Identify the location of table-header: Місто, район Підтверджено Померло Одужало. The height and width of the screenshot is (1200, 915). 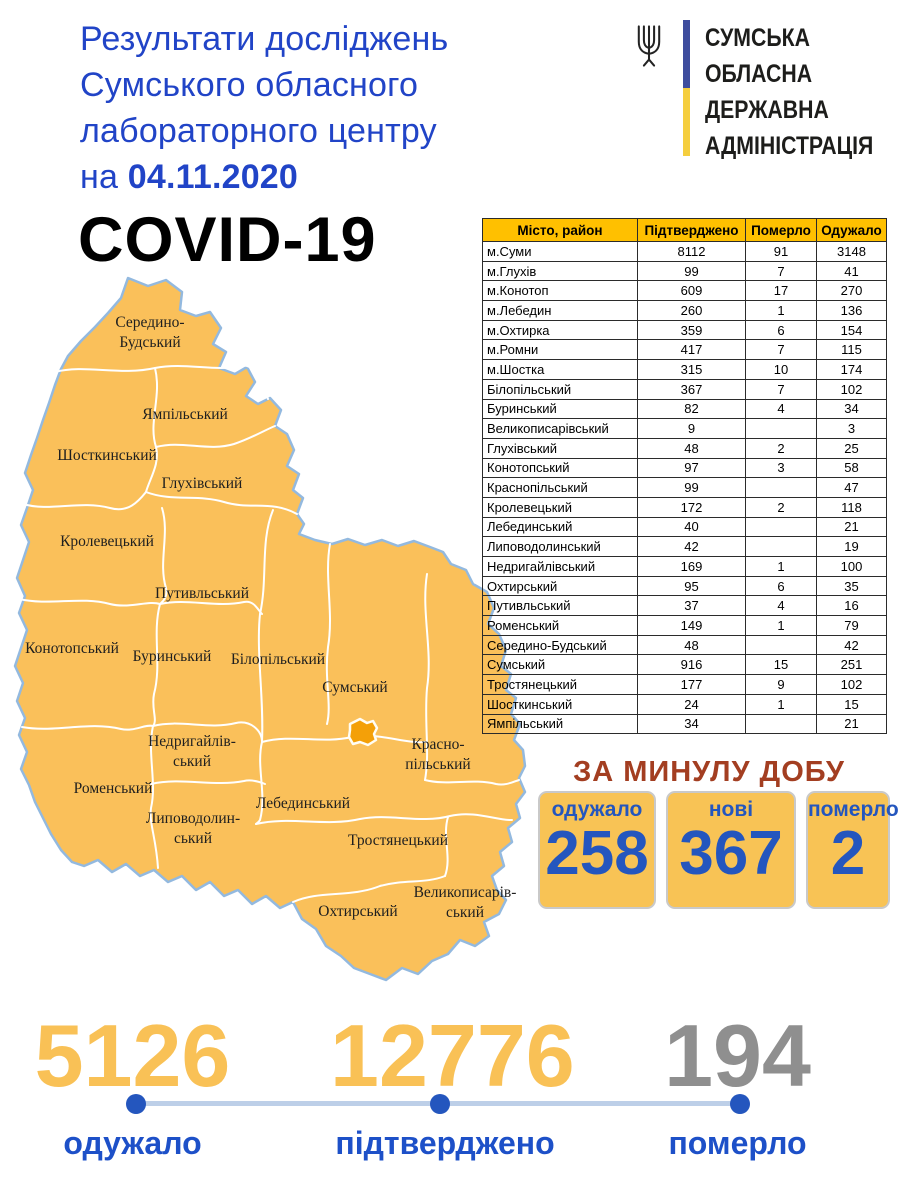
(684, 230).